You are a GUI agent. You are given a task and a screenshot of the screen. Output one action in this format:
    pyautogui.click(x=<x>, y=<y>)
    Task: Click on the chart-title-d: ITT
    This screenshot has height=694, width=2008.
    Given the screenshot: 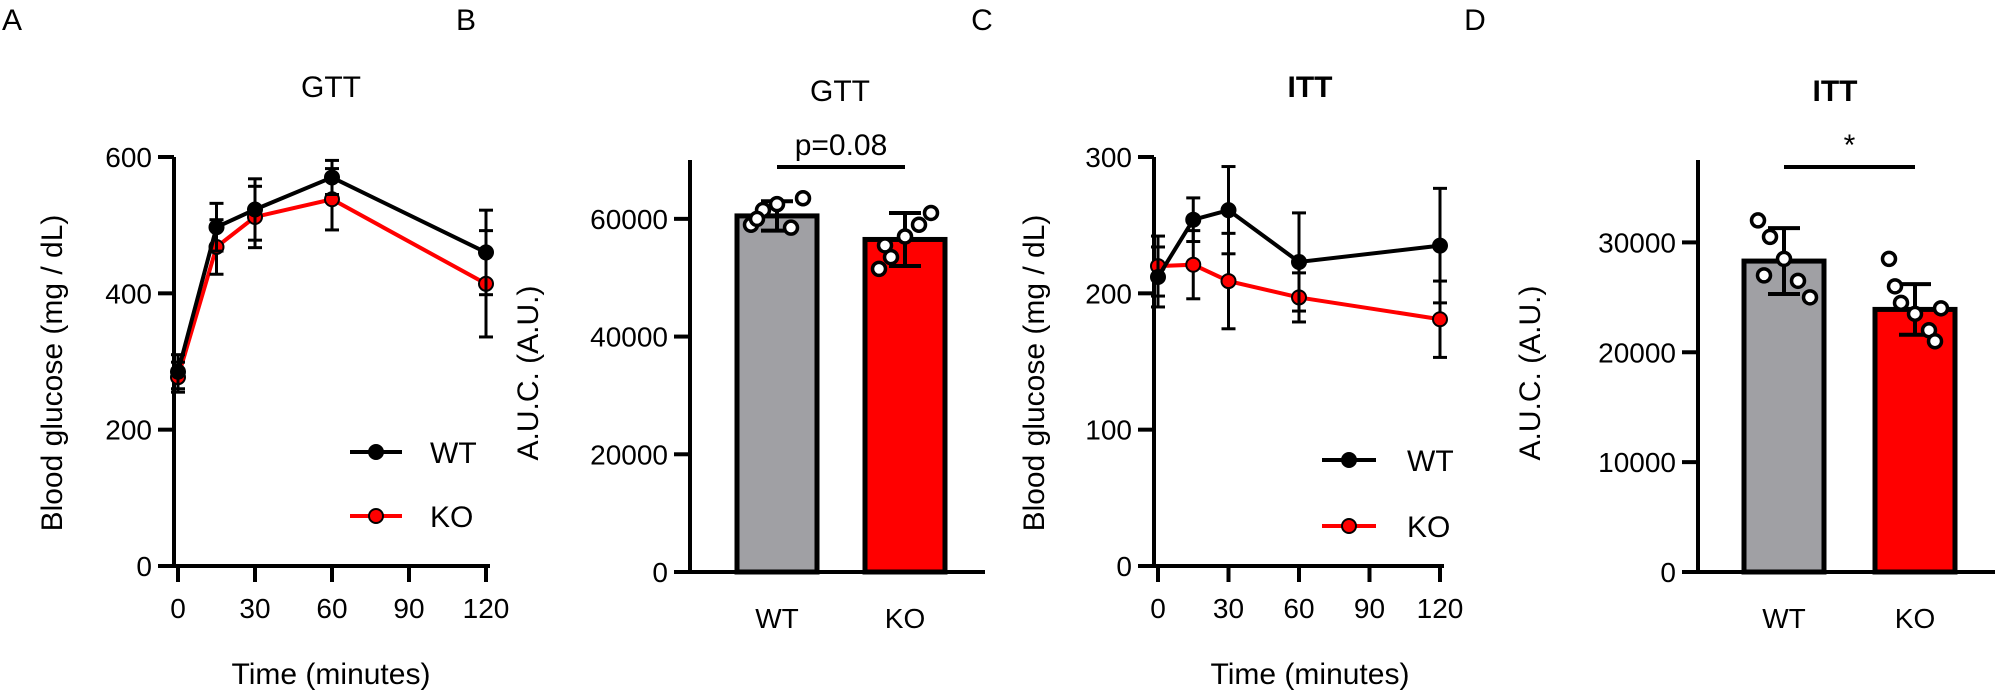 What is the action you would take?
    pyautogui.click(x=1835, y=91)
    